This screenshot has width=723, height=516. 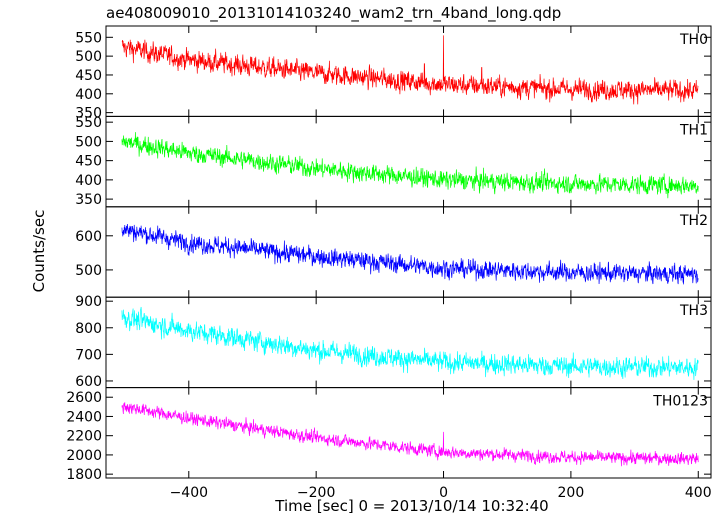 What do you see at coordinates (411, 506) in the screenshot?
I see `x-axis-label: Time [sec] 0 = 2013/10/14 10:32:40` at bounding box center [411, 506].